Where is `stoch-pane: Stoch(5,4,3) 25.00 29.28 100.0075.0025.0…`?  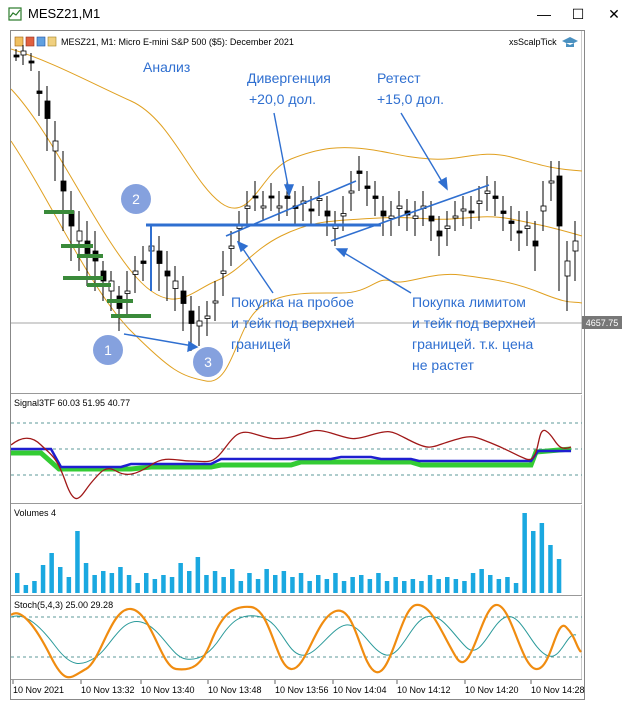 stoch-pane: Stoch(5,4,3) 25.00 29.28 100.0075.0025.0… is located at coordinates (296, 638).